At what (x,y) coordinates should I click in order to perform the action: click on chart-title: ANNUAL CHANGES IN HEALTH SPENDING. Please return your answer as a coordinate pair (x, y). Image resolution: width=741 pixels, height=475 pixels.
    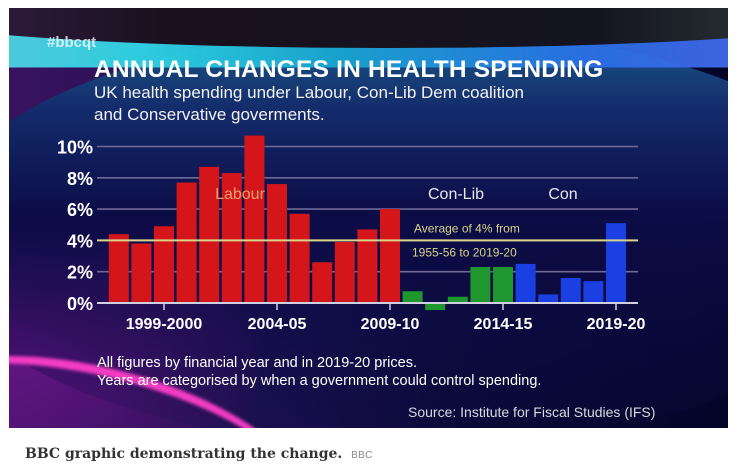
    Looking at the image, I should click on (349, 69).